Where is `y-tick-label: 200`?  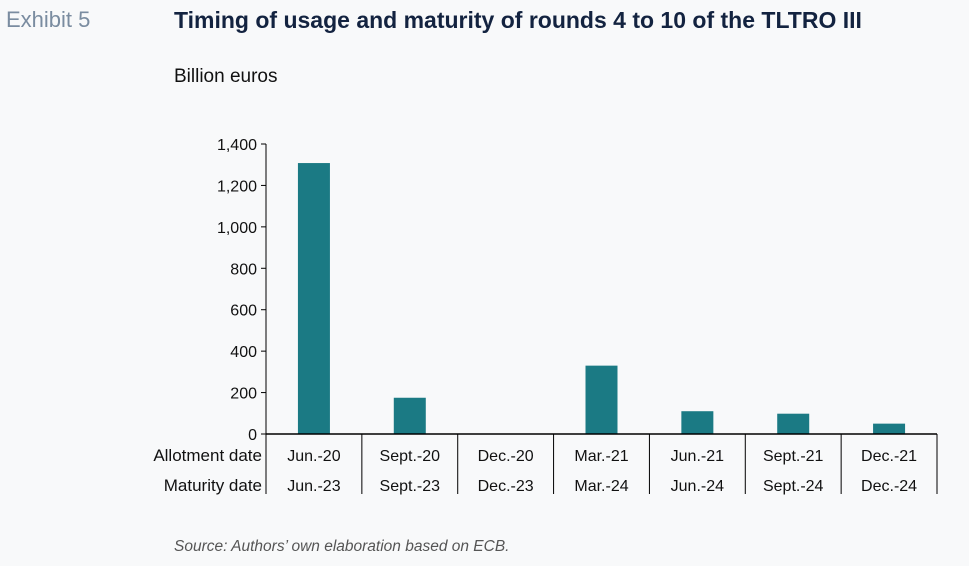 y-tick-label: 200 is located at coordinates (243, 394).